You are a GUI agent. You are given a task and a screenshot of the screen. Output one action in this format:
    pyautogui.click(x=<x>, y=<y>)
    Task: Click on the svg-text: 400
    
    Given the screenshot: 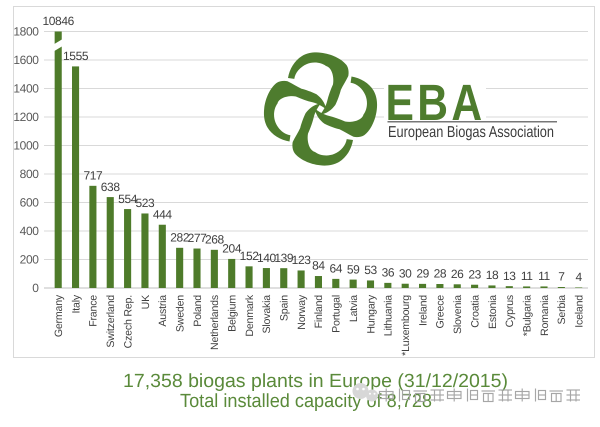 What is the action you would take?
    pyautogui.click(x=30, y=231)
    